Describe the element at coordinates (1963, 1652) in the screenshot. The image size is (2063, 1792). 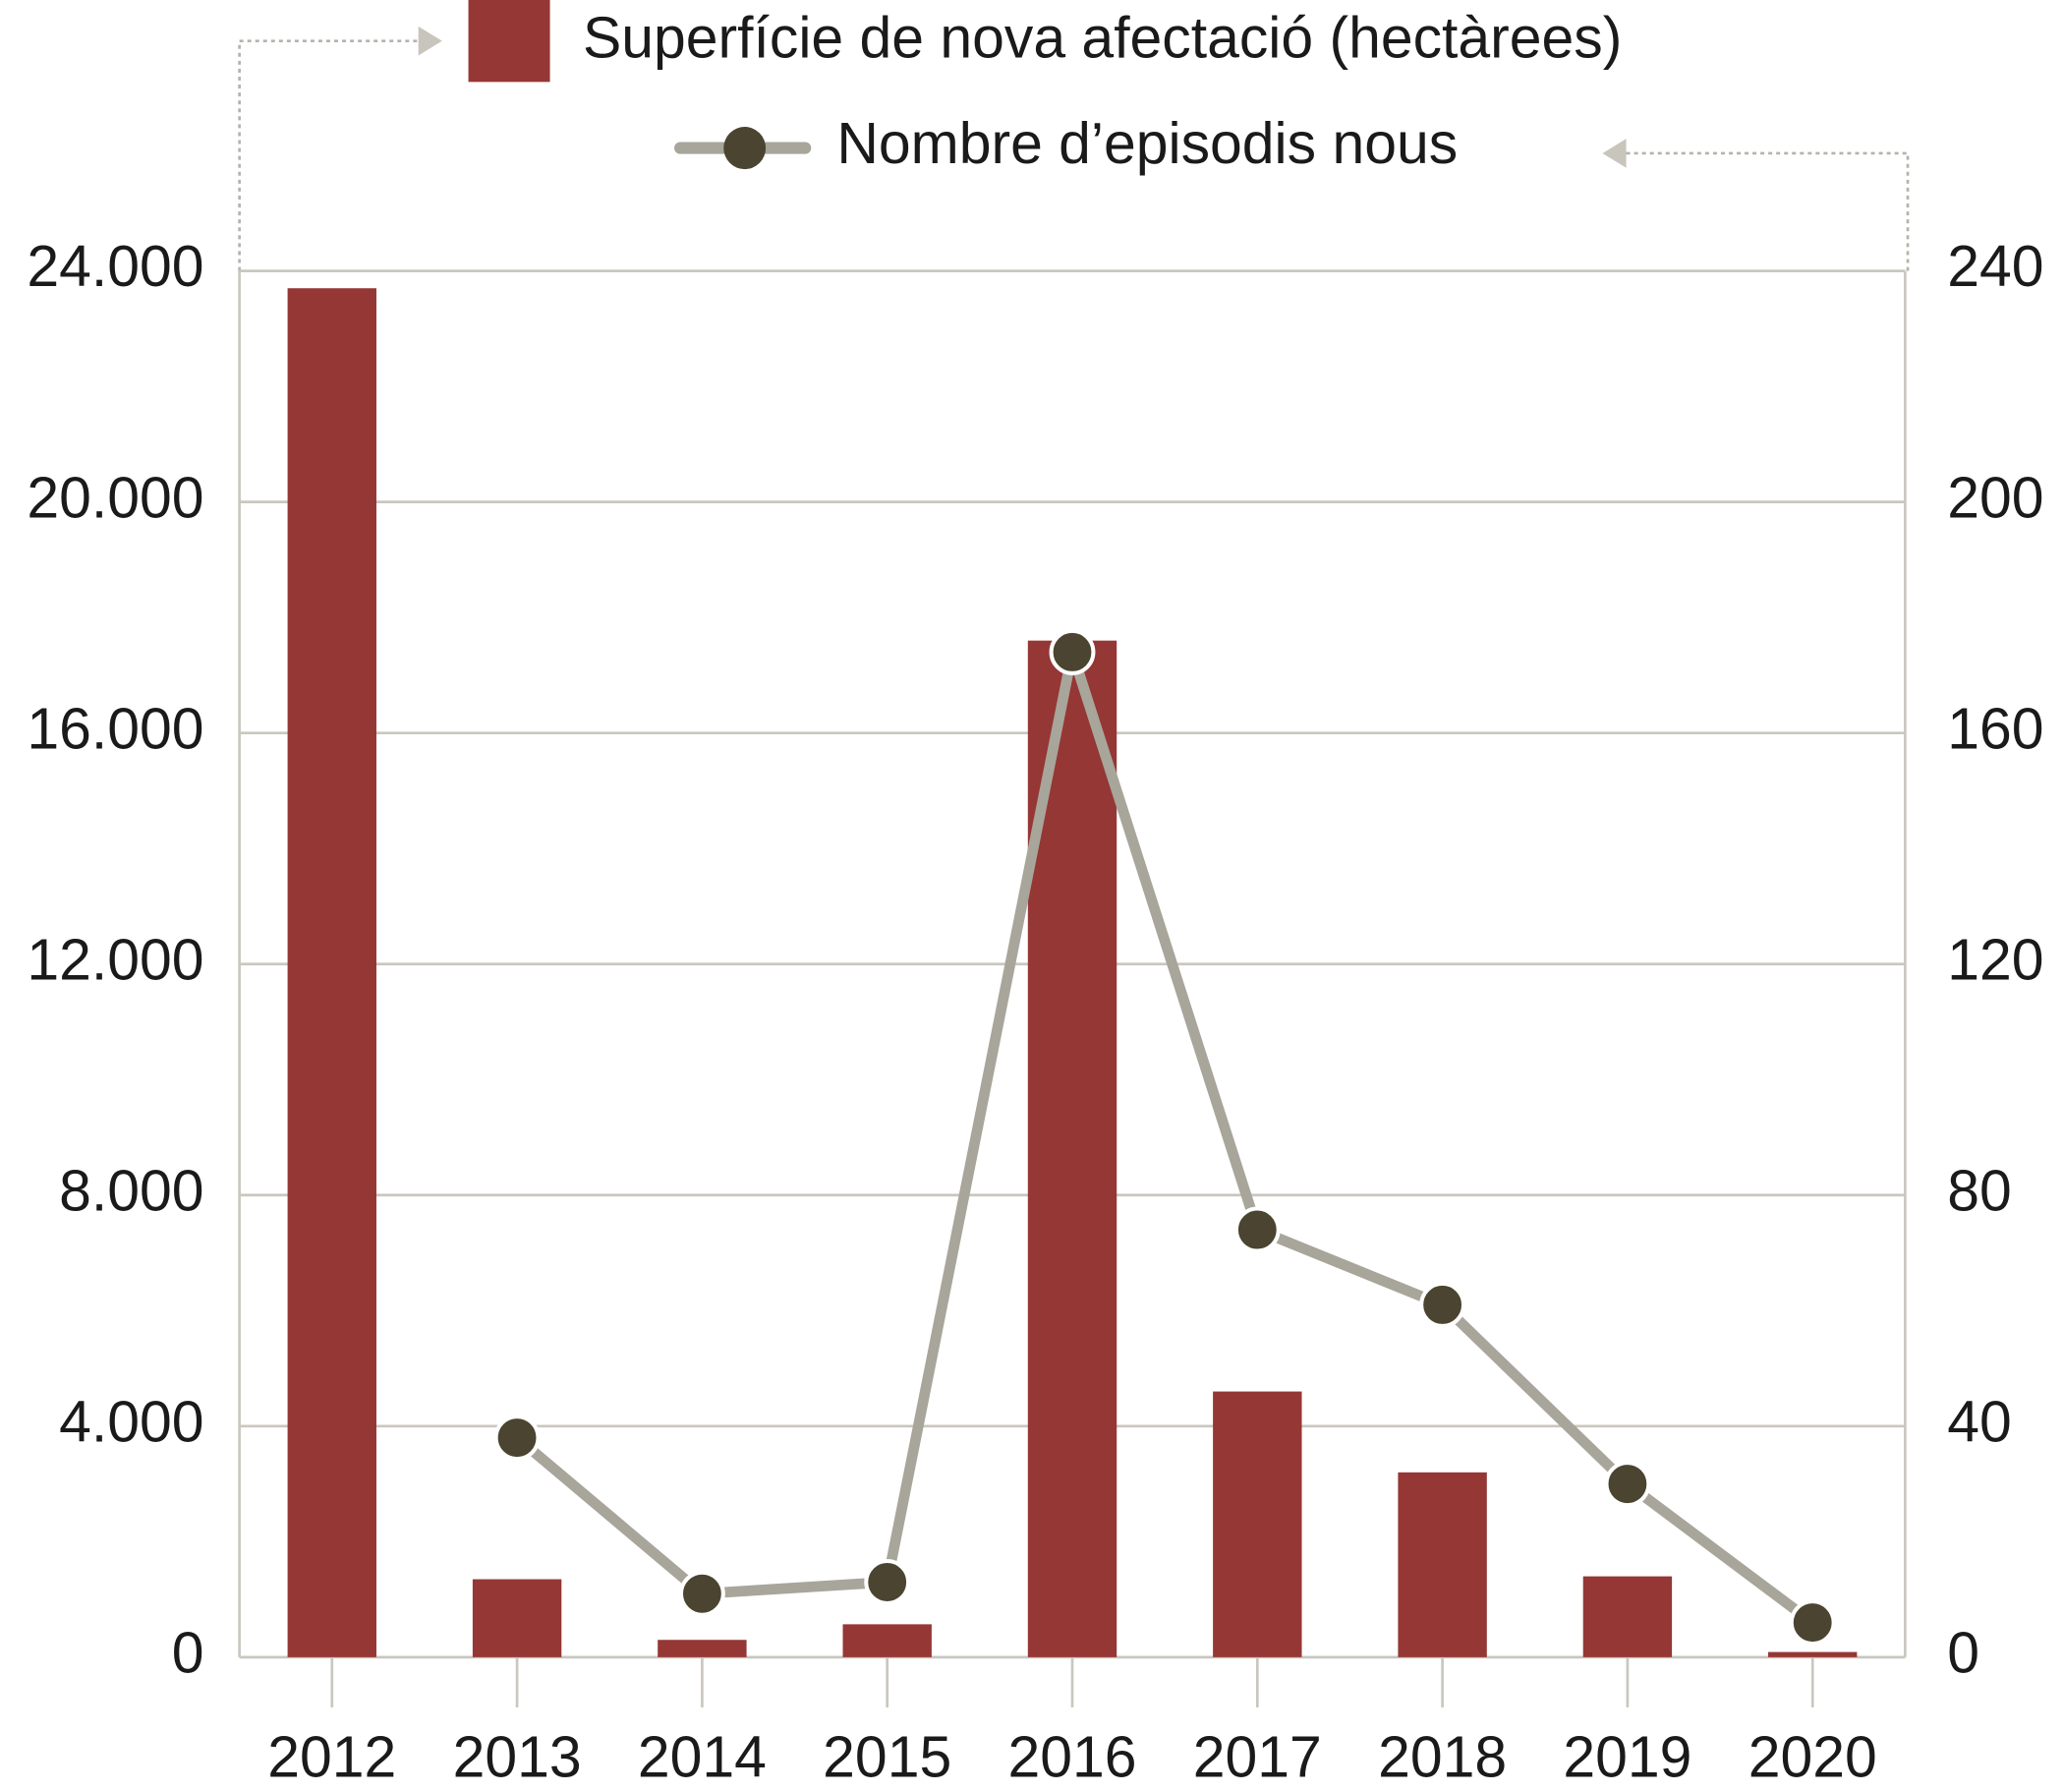
I see `y2-tick-label: 0` at that location.